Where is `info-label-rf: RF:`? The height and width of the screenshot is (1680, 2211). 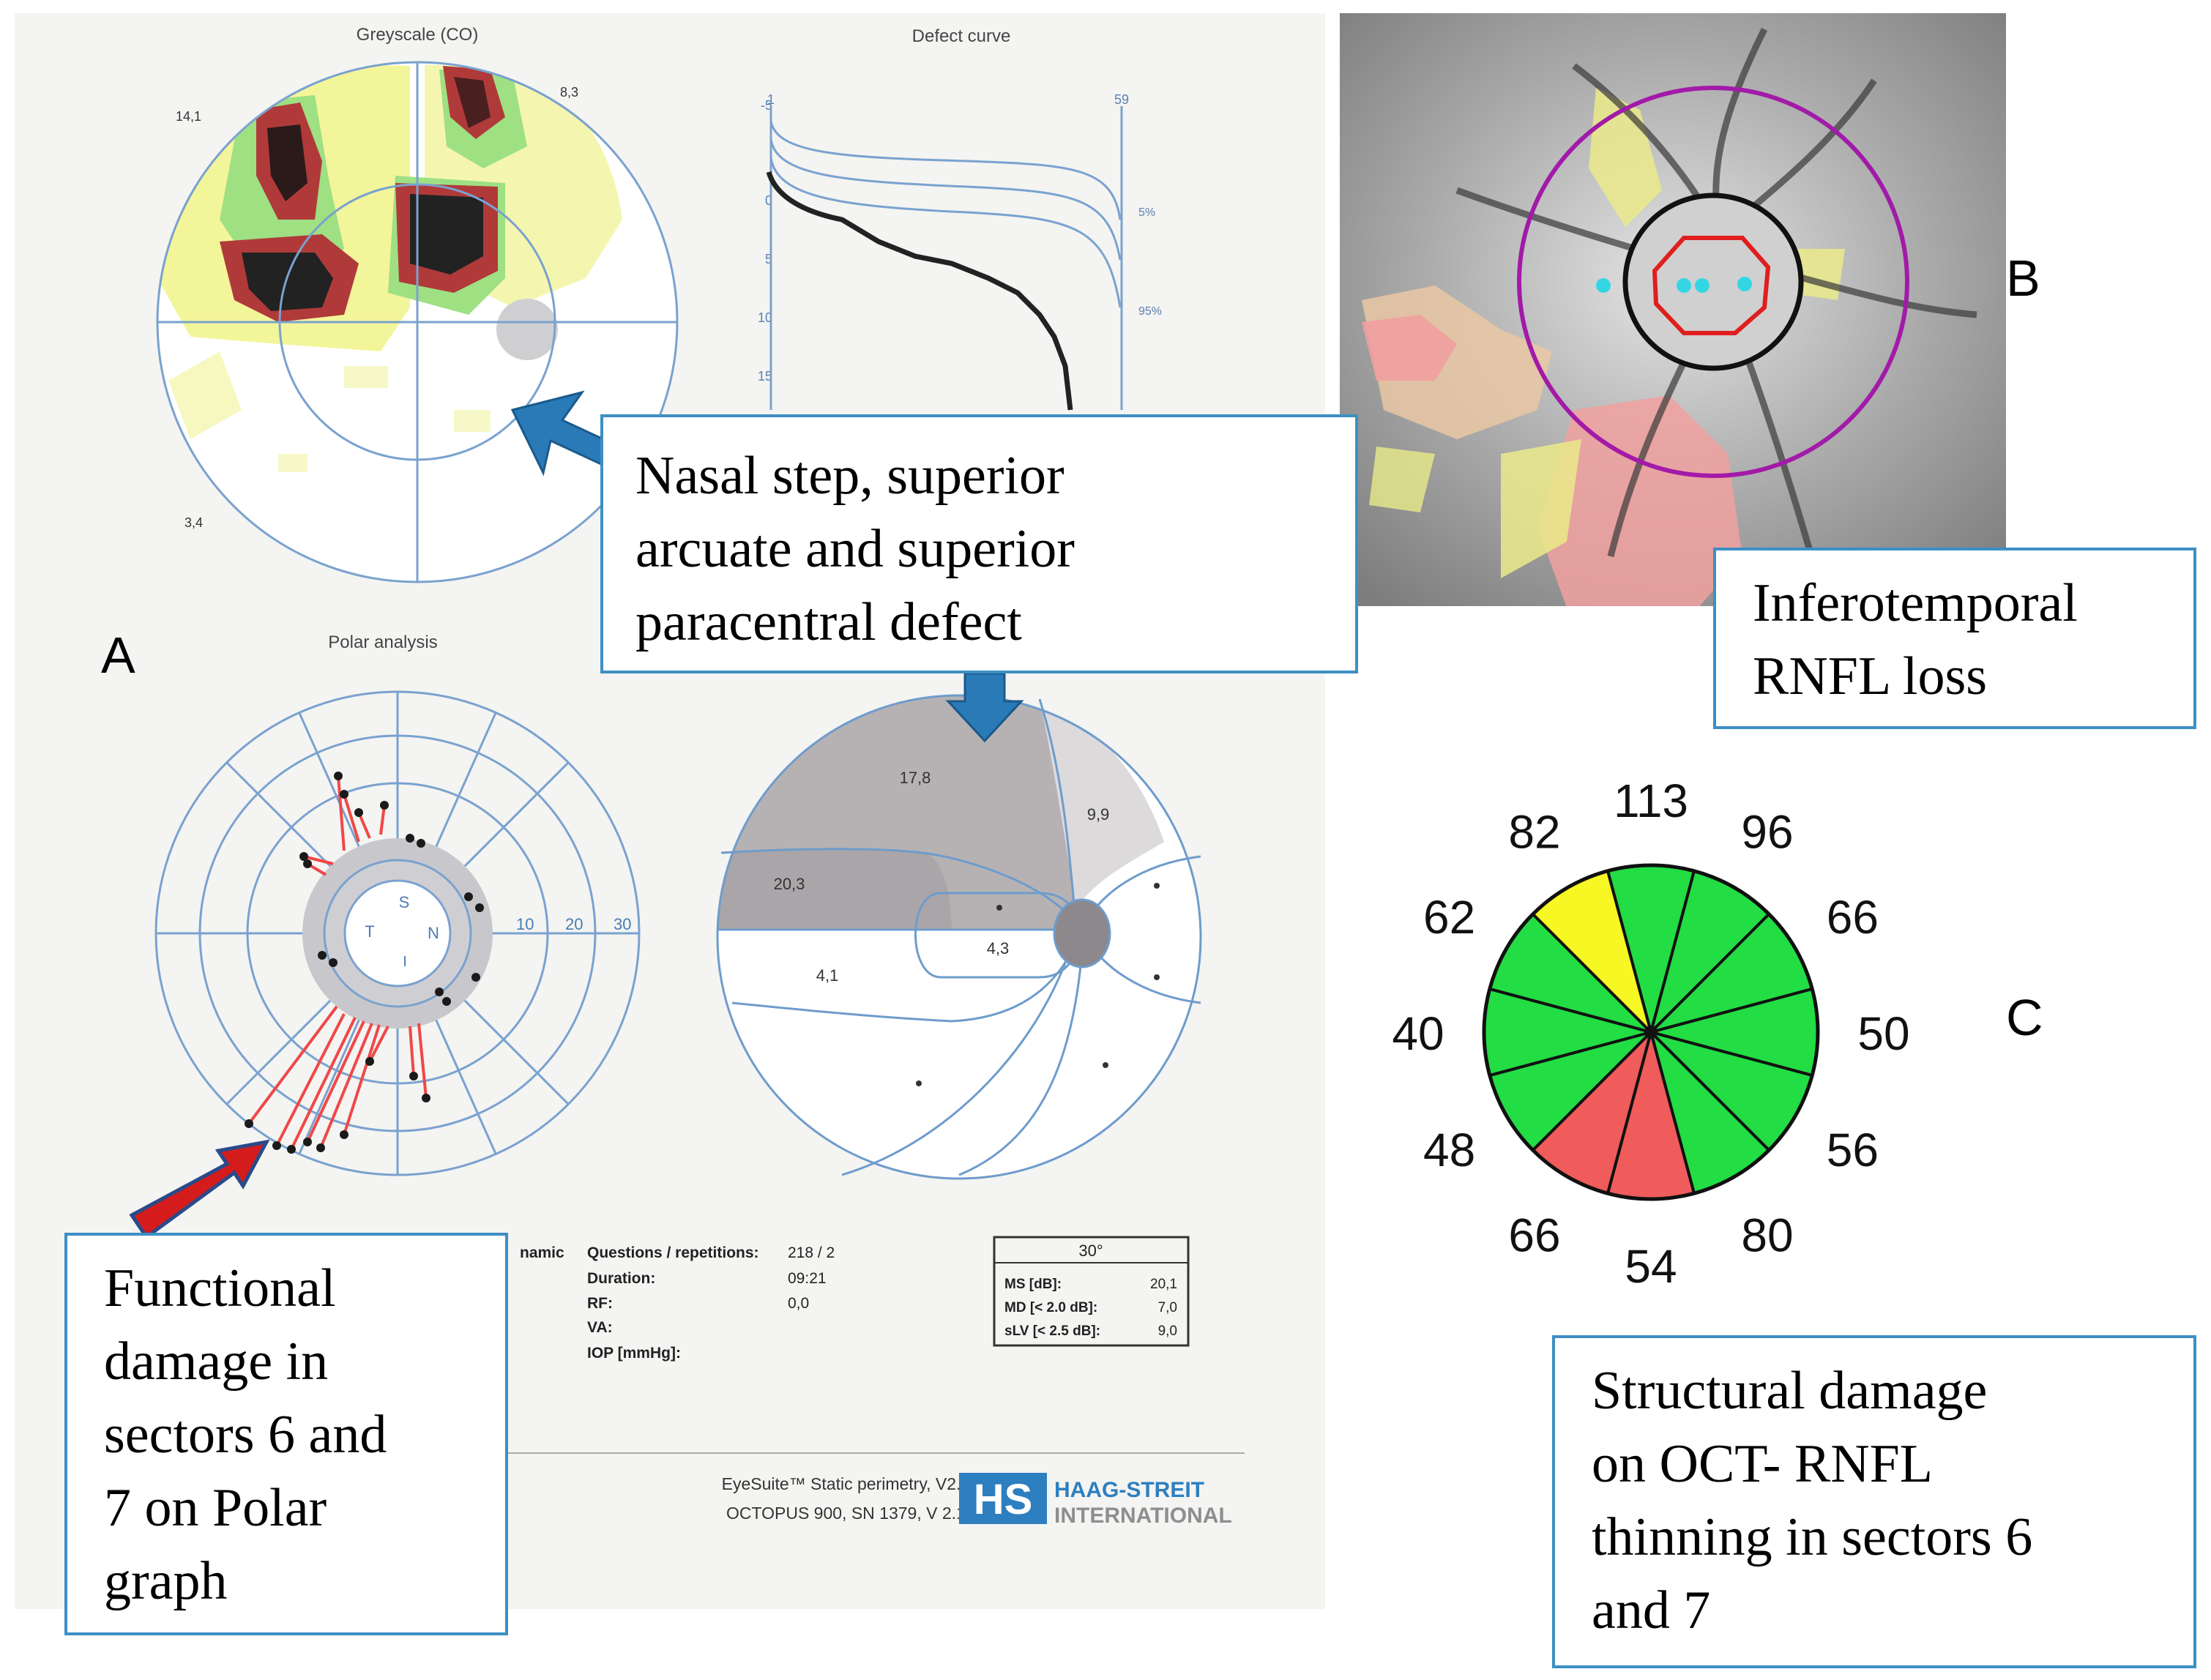 info-label-rf: RF: is located at coordinates (600, 1303).